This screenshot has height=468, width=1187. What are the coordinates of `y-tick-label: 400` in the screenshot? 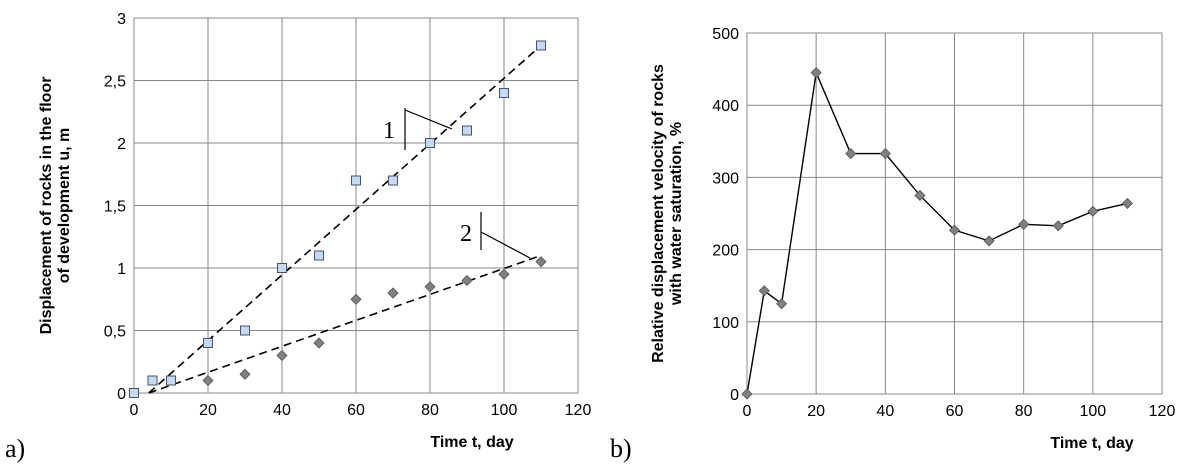 It's located at (725, 106).